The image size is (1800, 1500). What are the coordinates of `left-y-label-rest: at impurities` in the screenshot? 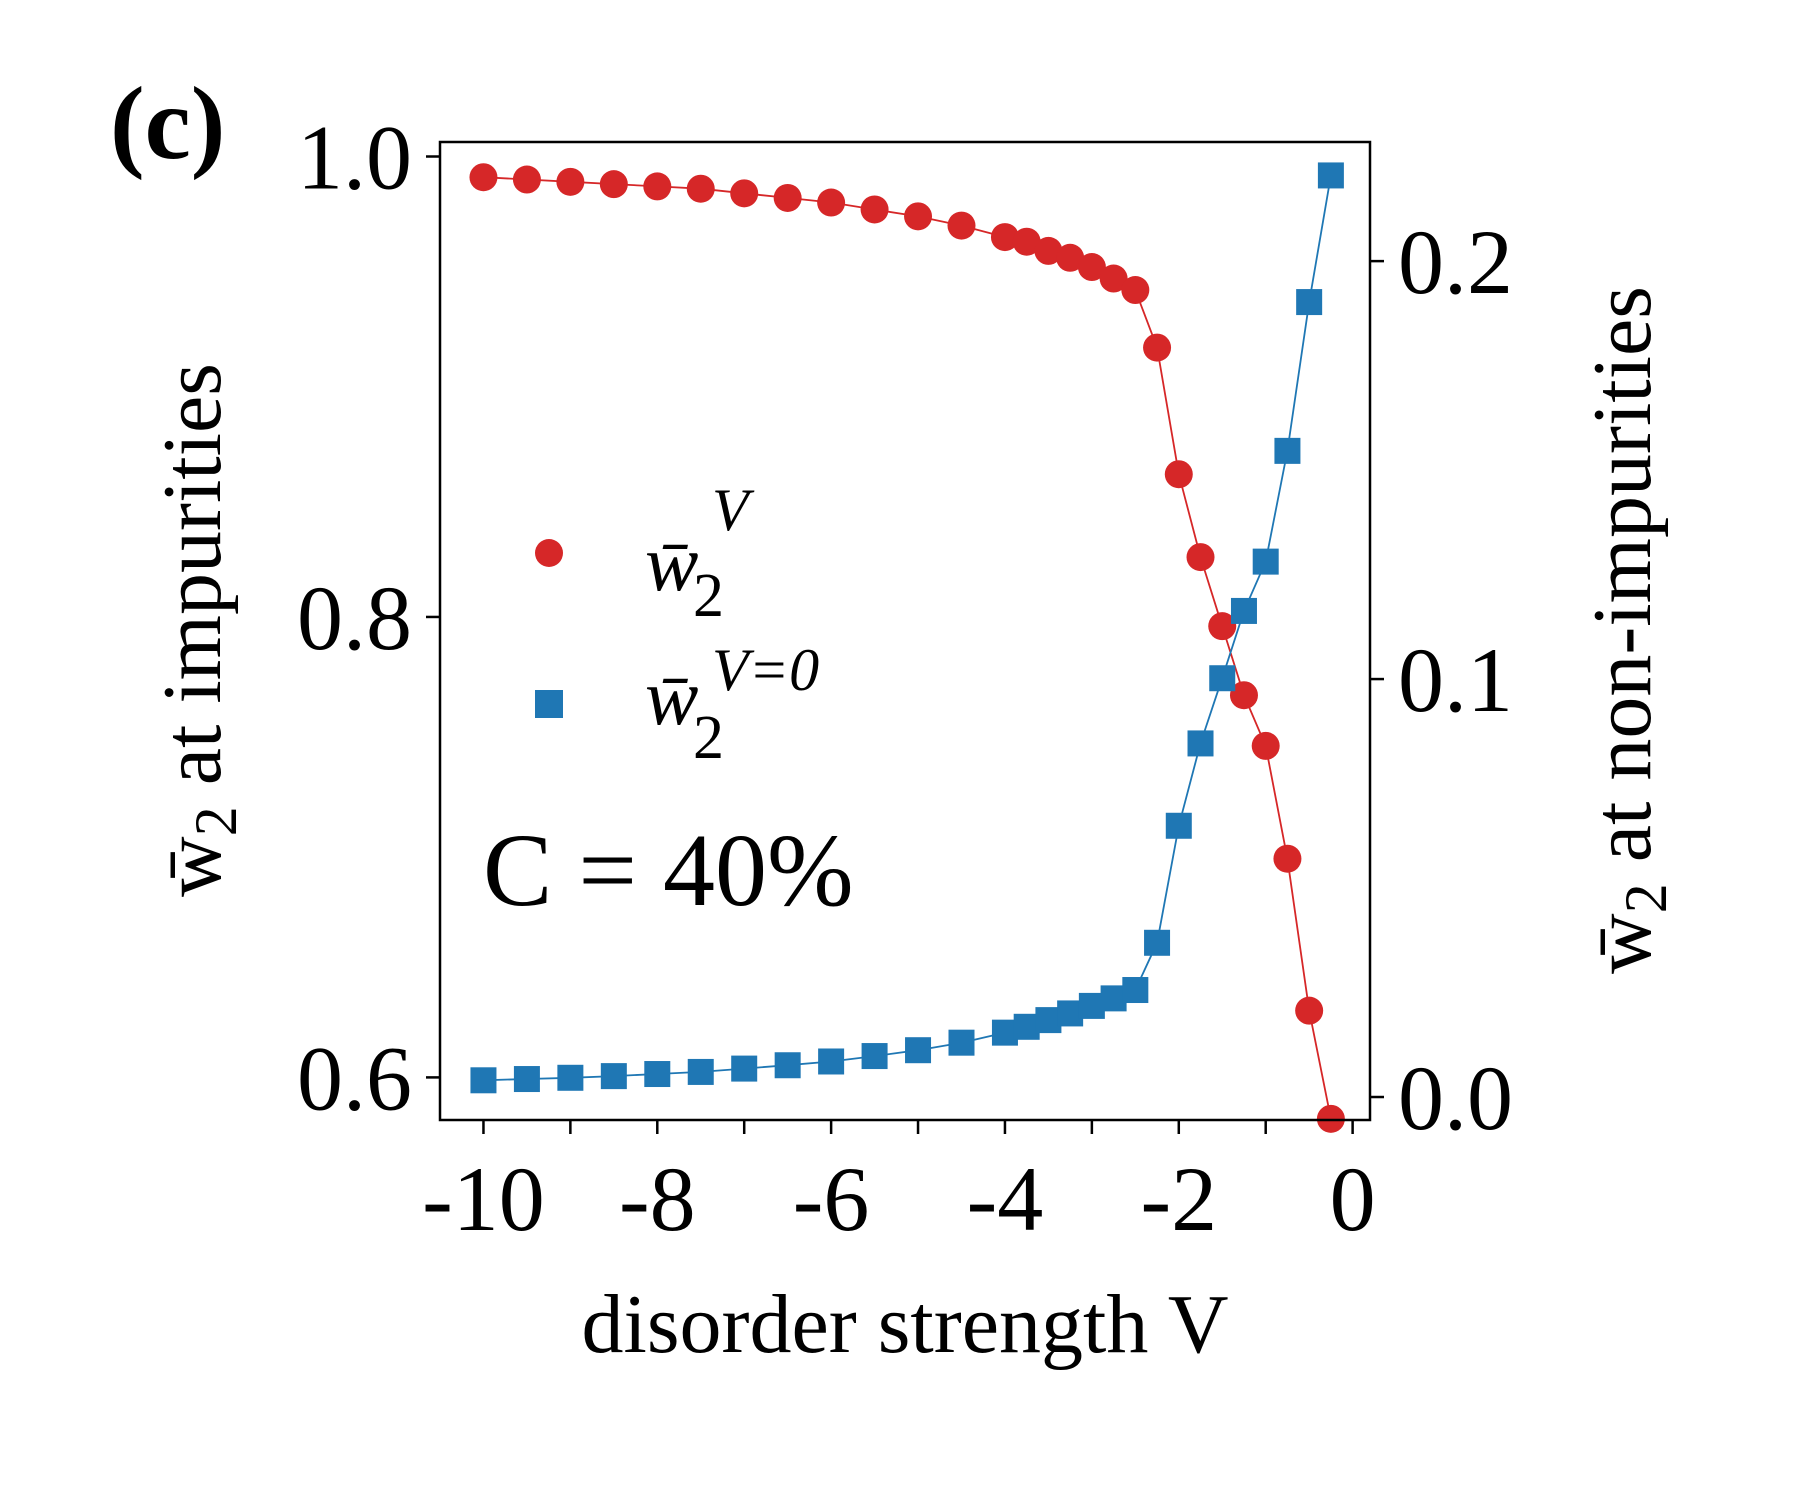 It's located at (192, 584).